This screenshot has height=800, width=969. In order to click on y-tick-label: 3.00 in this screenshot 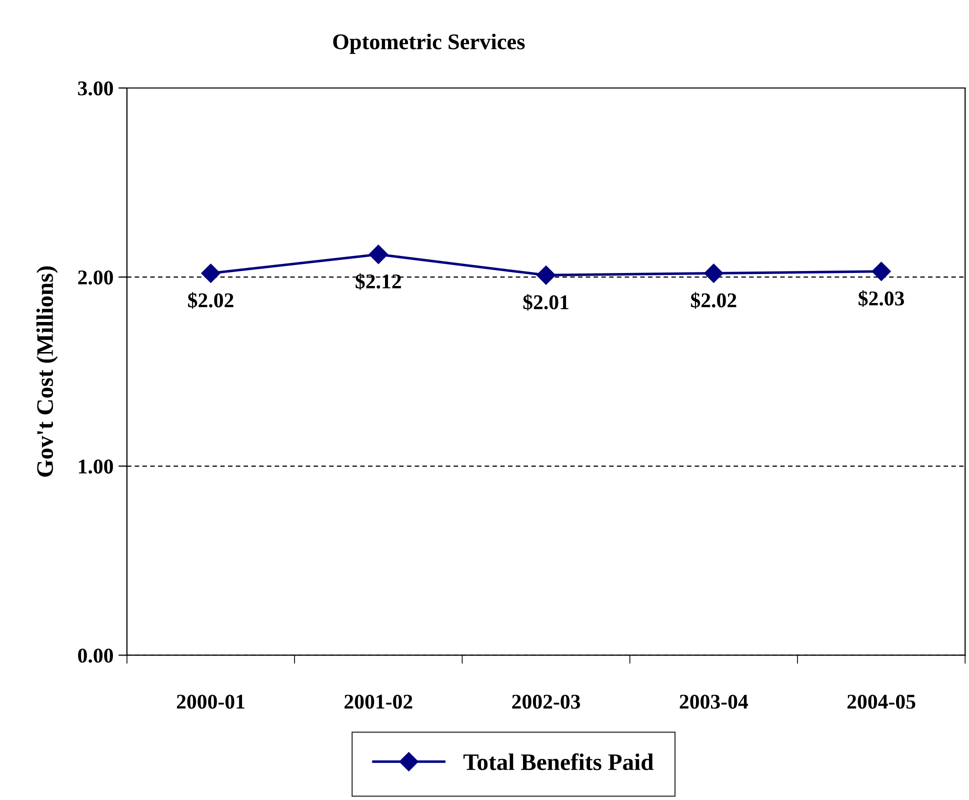, I will do `click(95, 88)`.